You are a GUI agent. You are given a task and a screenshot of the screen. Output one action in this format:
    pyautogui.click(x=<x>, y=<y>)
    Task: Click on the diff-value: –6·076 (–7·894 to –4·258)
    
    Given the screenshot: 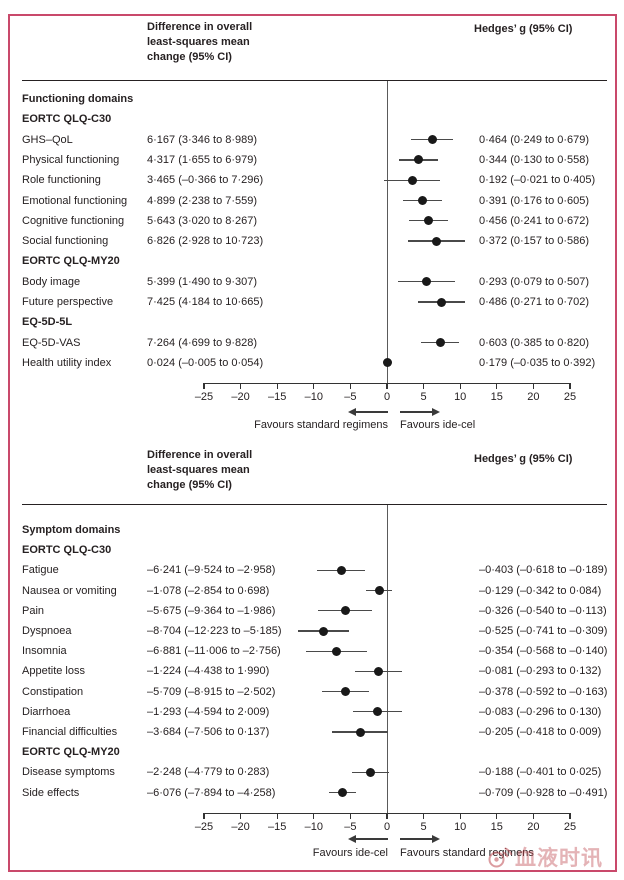 What is the action you would take?
    pyautogui.click(x=211, y=792)
    